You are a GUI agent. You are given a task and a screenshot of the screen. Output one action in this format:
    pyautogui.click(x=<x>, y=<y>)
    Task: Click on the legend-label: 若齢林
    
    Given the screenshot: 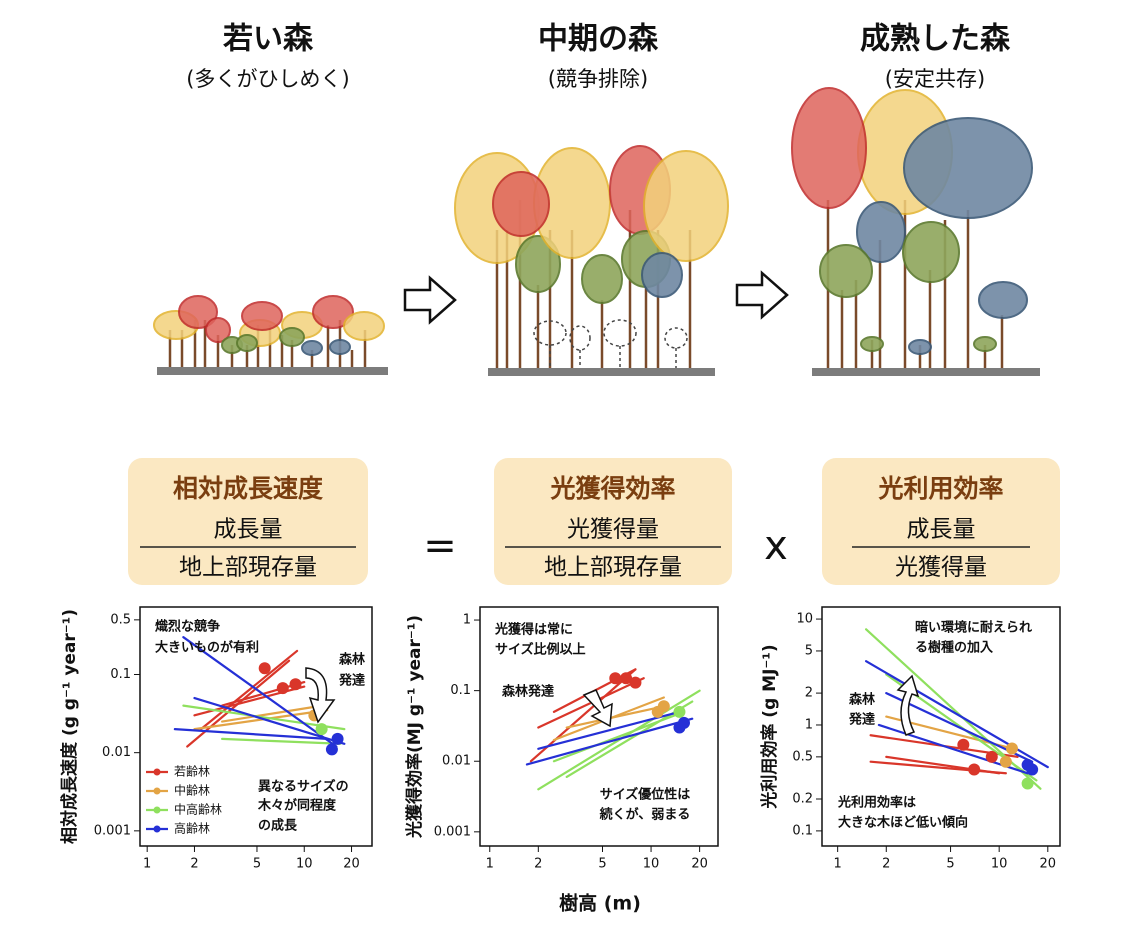 What is the action you would take?
    pyautogui.click(x=192, y=772)
    